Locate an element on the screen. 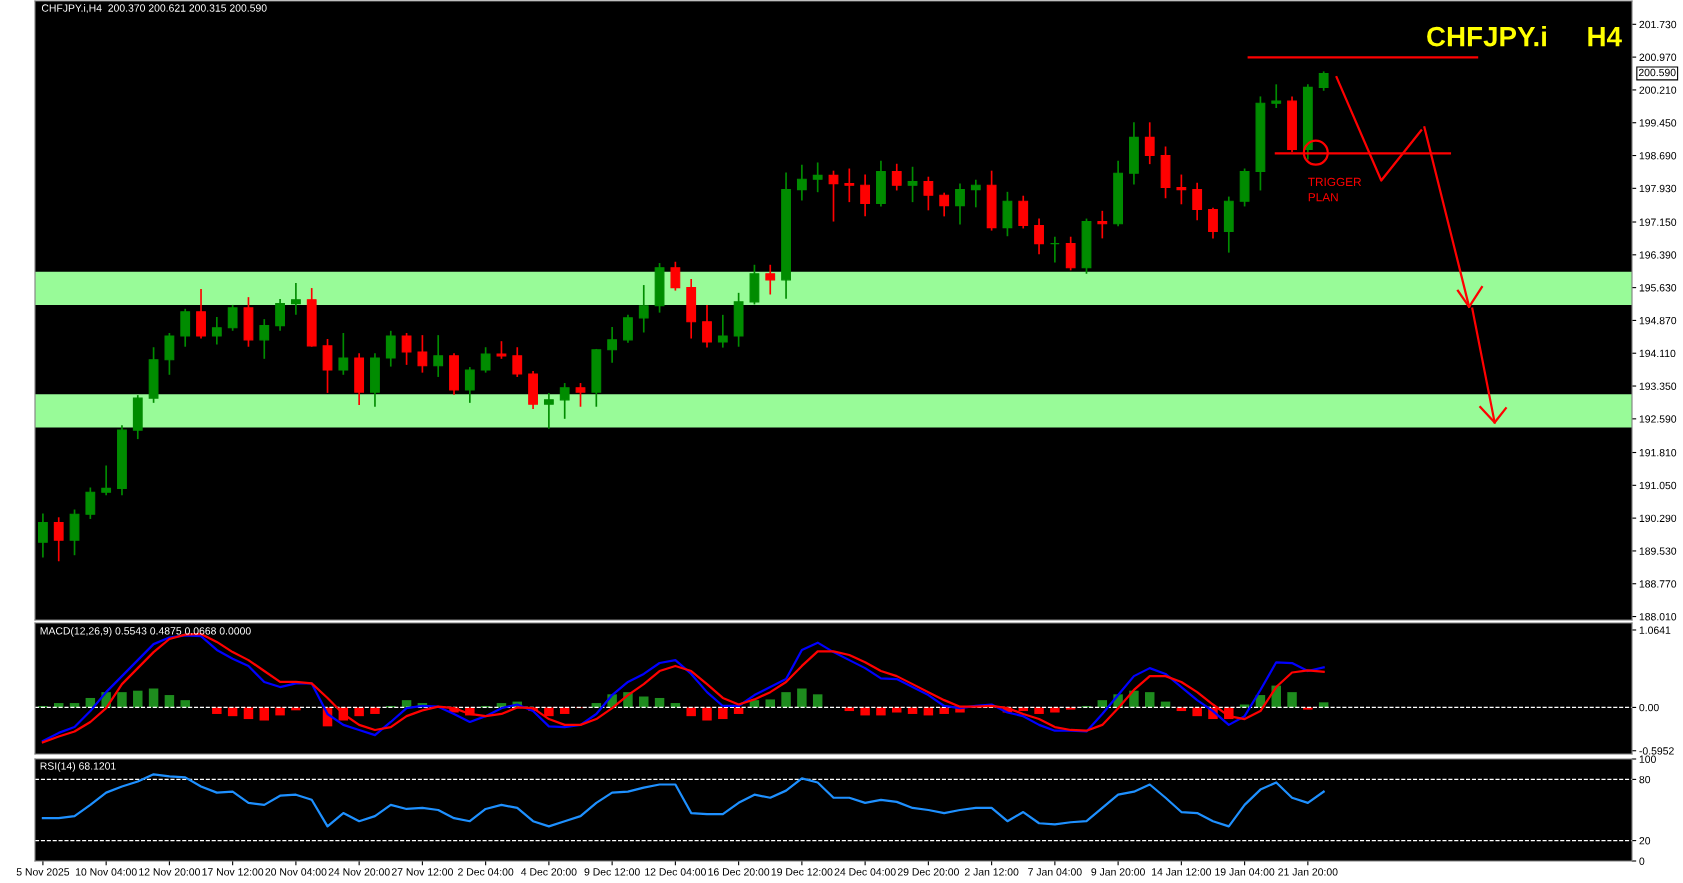  y-tick-label: 191.810 is located at coordinates (1658, 453).